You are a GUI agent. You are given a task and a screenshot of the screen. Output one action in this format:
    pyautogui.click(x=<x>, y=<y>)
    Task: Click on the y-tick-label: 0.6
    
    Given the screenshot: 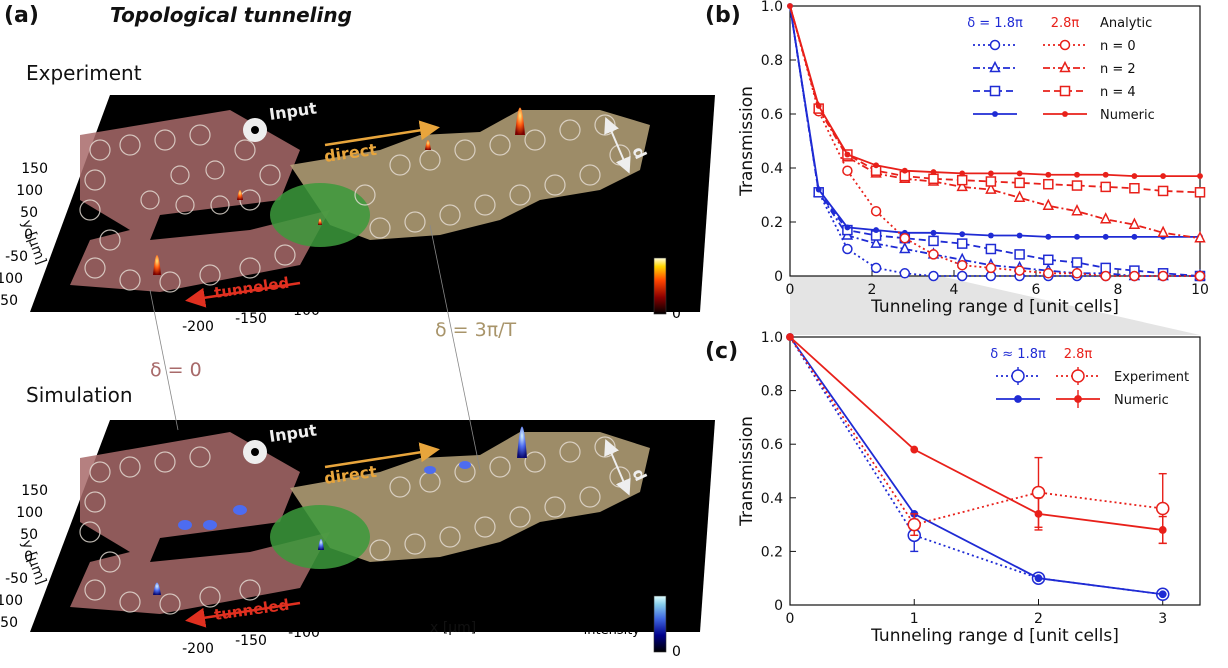 What is the action you would take?
    pyautogui.click(x=772, y=115)
    